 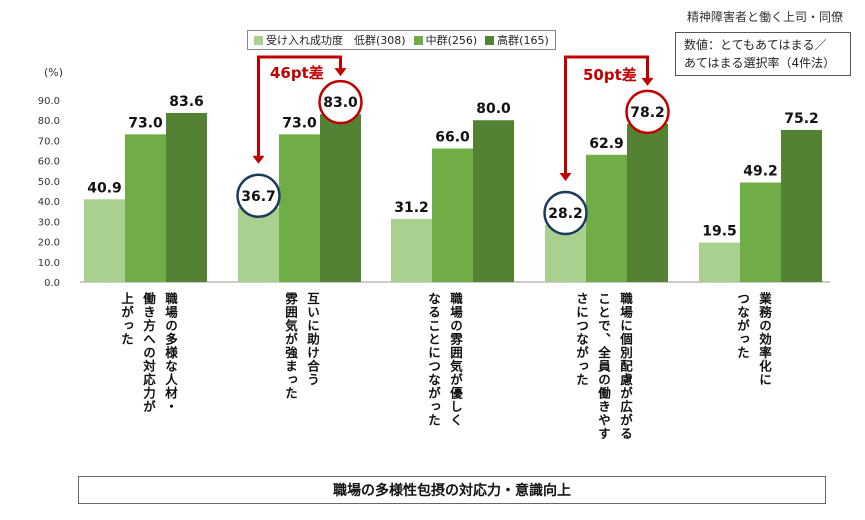 I want to click on category-2-line-2: 雰囲気が強まった, so click(x=290, y=346).